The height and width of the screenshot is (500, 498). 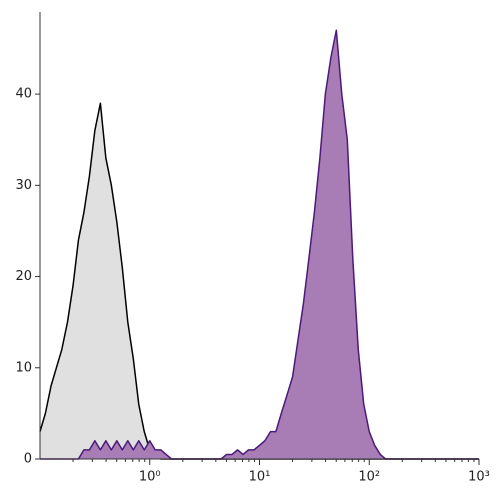 What do you see at coordinates (23, 367) in the screenshot?
I see `y-tick-label: 10` at bounding box center [23, 367].